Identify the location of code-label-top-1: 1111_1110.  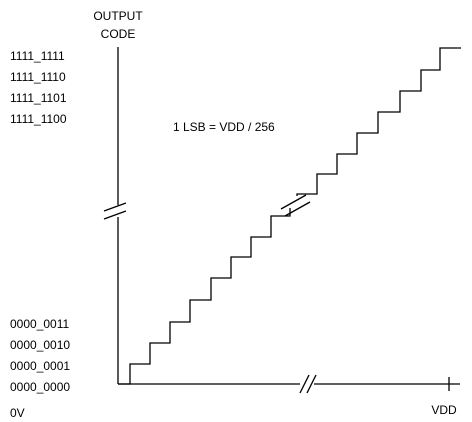
(38, 77).